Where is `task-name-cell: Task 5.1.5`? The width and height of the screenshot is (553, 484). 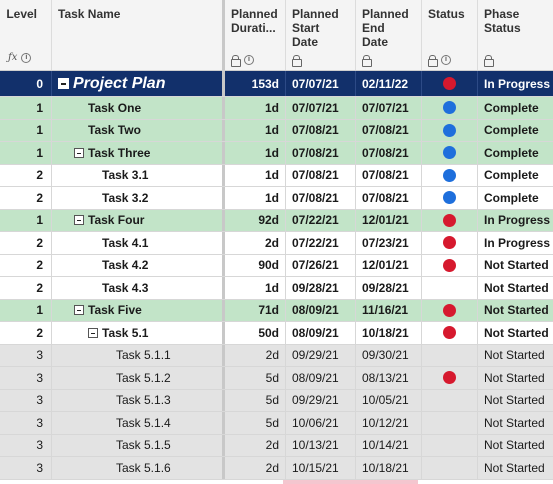
task-name-cell: Task 5.1.5 is located at coordinates (138, 445).